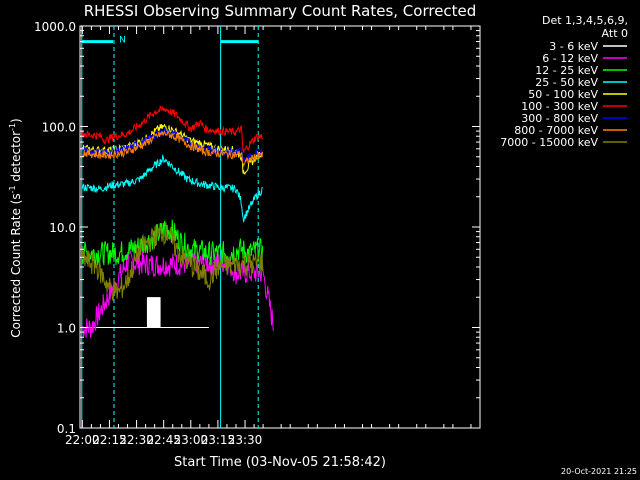 The image size is (640, 480). What do you see at coordinates (563, 94) in the screenshot?
I see `legend-label: 50 - 100 keV` at bounding box center [563, 94].